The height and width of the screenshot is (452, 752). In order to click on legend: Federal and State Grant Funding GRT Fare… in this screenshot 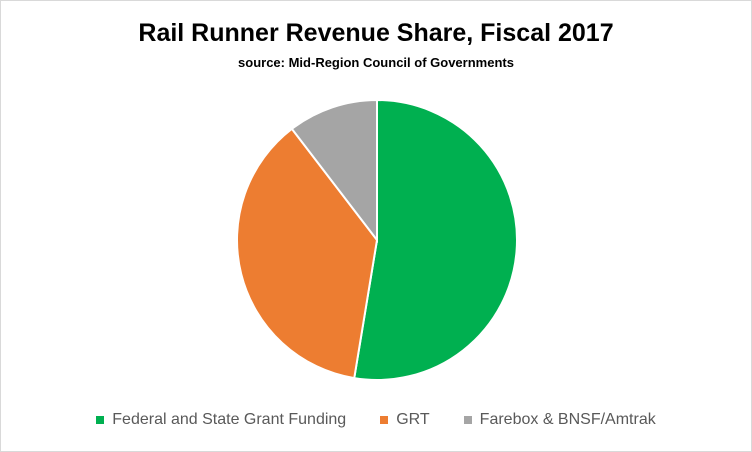, I will do `click(376, 420)`.